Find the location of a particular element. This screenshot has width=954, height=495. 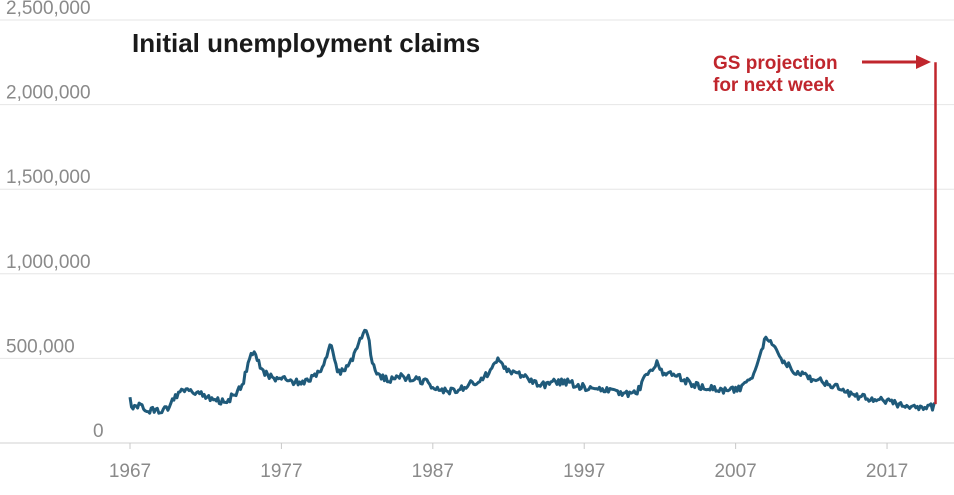

x-axis: 1967 1977 1987 1997 2007 2017 is located at coordinates (508, 462).